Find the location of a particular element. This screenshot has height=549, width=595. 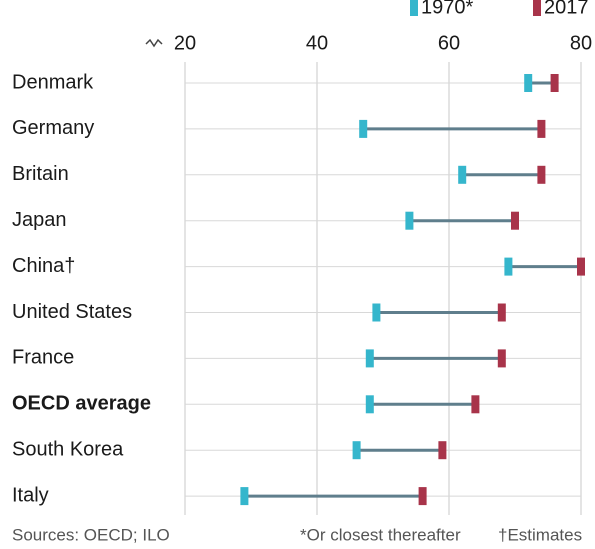

category-label: Japan is located at coordinates (39, 220).